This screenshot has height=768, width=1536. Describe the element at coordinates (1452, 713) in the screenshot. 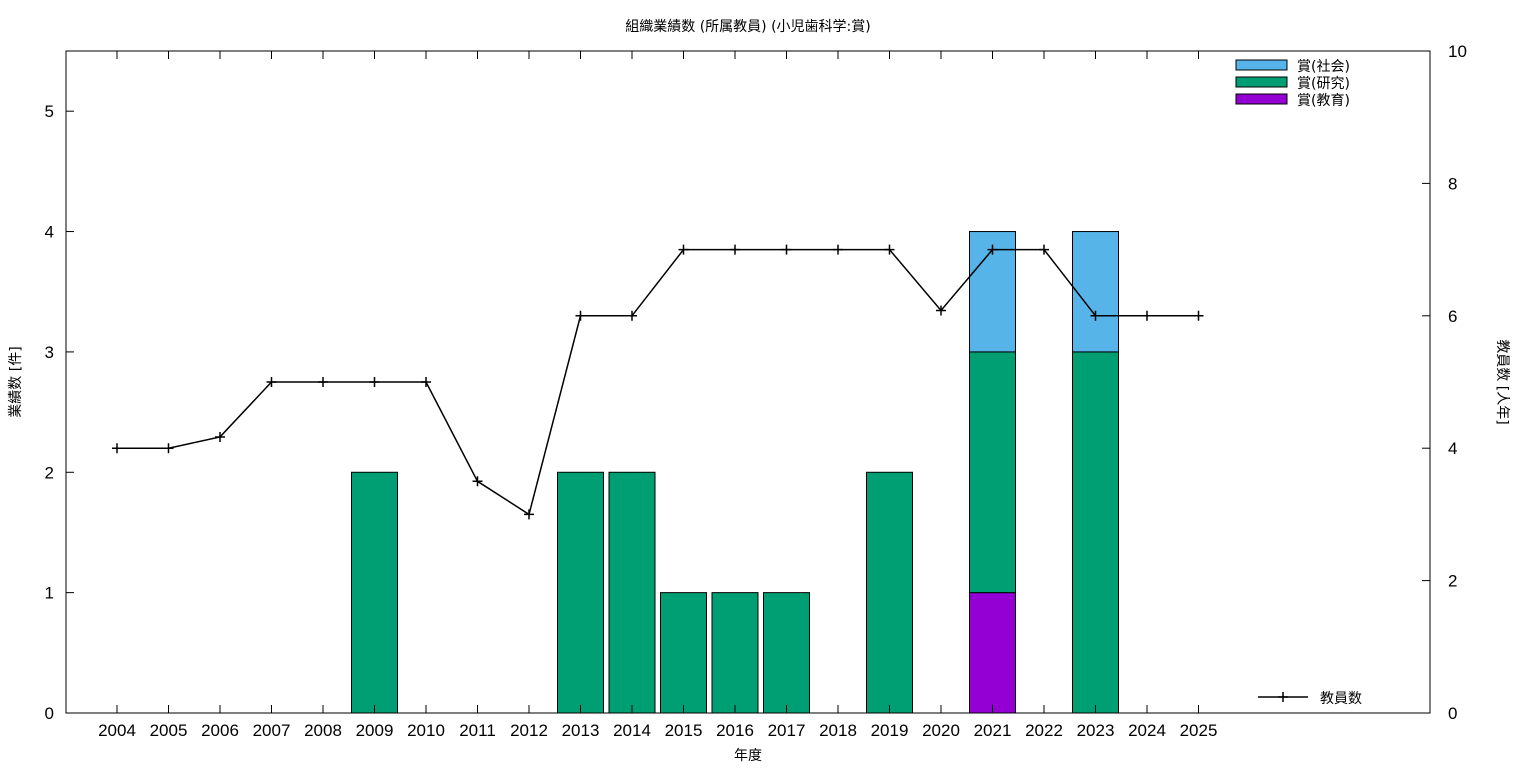

I see `y2-tick-label-0: 0` at that location.